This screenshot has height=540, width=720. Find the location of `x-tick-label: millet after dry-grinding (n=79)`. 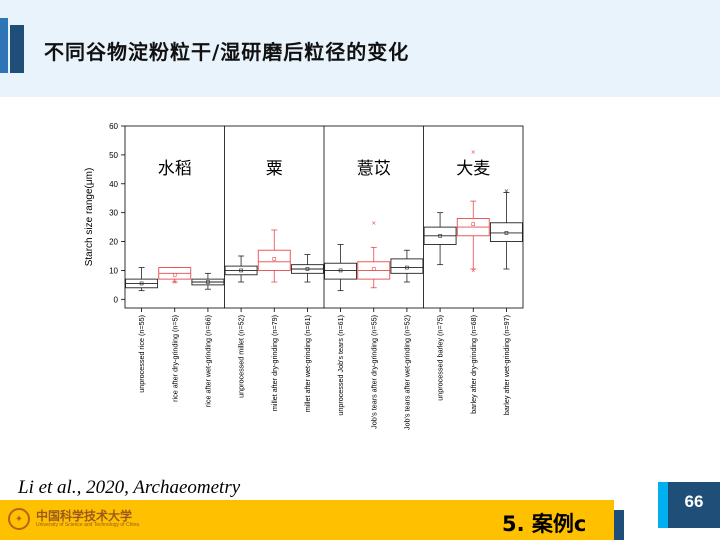

x-tick-label: millet after dry-grinding (n=79) is located at coordinates (274, 363).